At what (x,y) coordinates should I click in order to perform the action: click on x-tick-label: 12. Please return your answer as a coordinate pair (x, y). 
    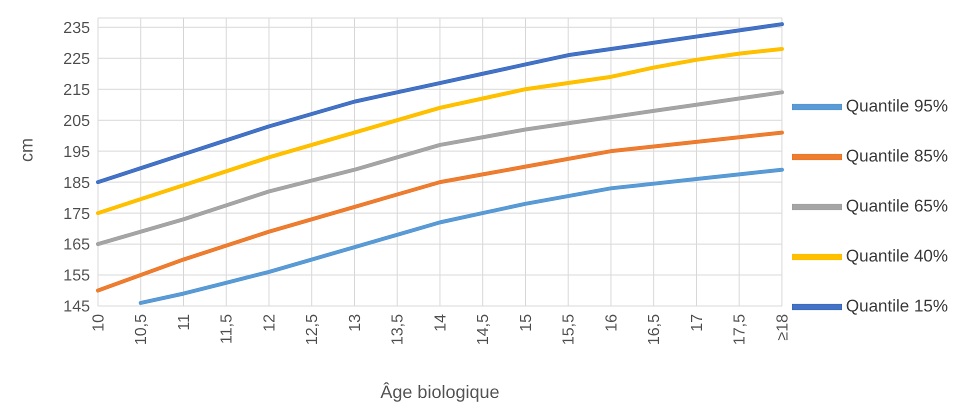
    Looking at the image, I should click on (269, 323).